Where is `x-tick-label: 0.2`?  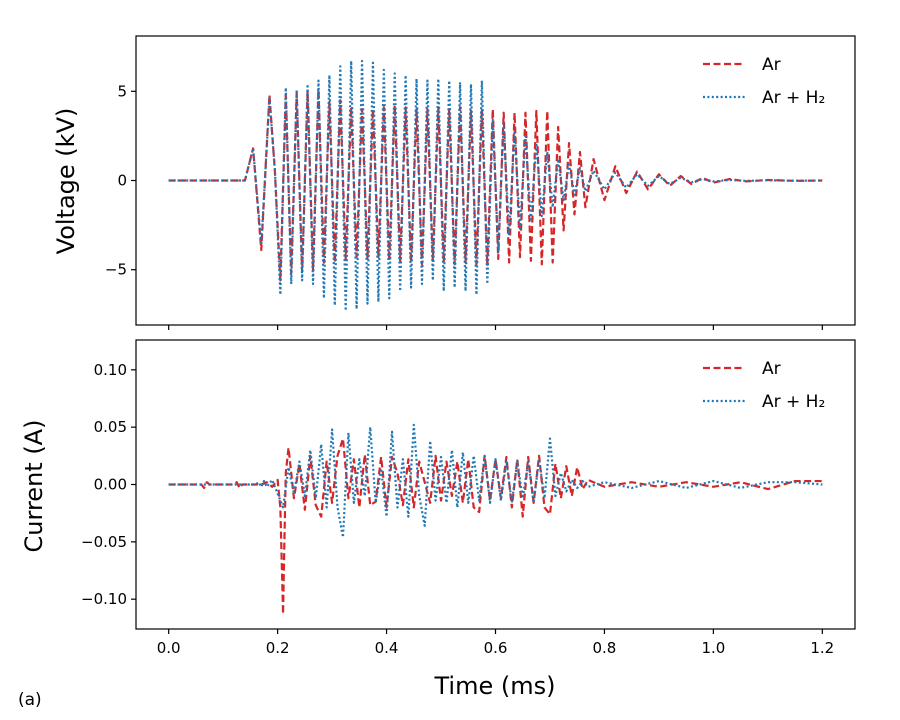 x-tick-label: 0.2 is located at coordinates (278, 648).